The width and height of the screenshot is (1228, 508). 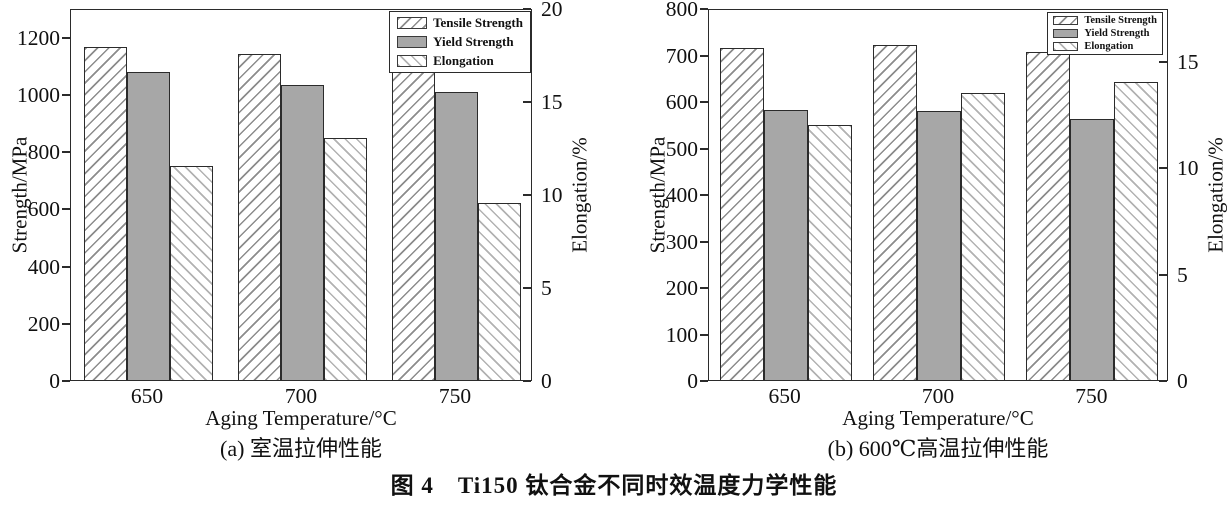 What do you see at coordinates (681, 241) in the screenshot?
I see `left-y-tick-label: 300` at bounding box center [681, 241].